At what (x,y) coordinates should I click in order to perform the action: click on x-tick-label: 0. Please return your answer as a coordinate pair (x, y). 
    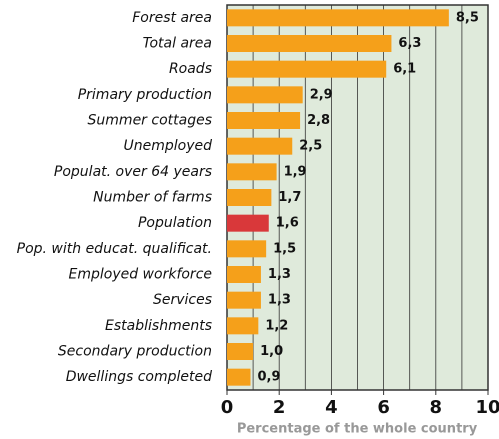
    Looking at the image, I should click on (227, 407).